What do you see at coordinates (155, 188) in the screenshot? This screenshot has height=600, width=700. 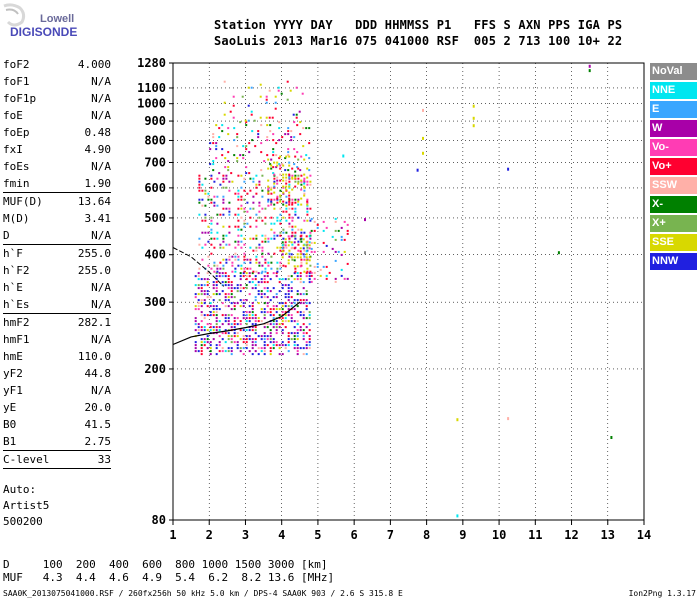 I see `y-tick-label: 600` at bounding box center [155, 188].